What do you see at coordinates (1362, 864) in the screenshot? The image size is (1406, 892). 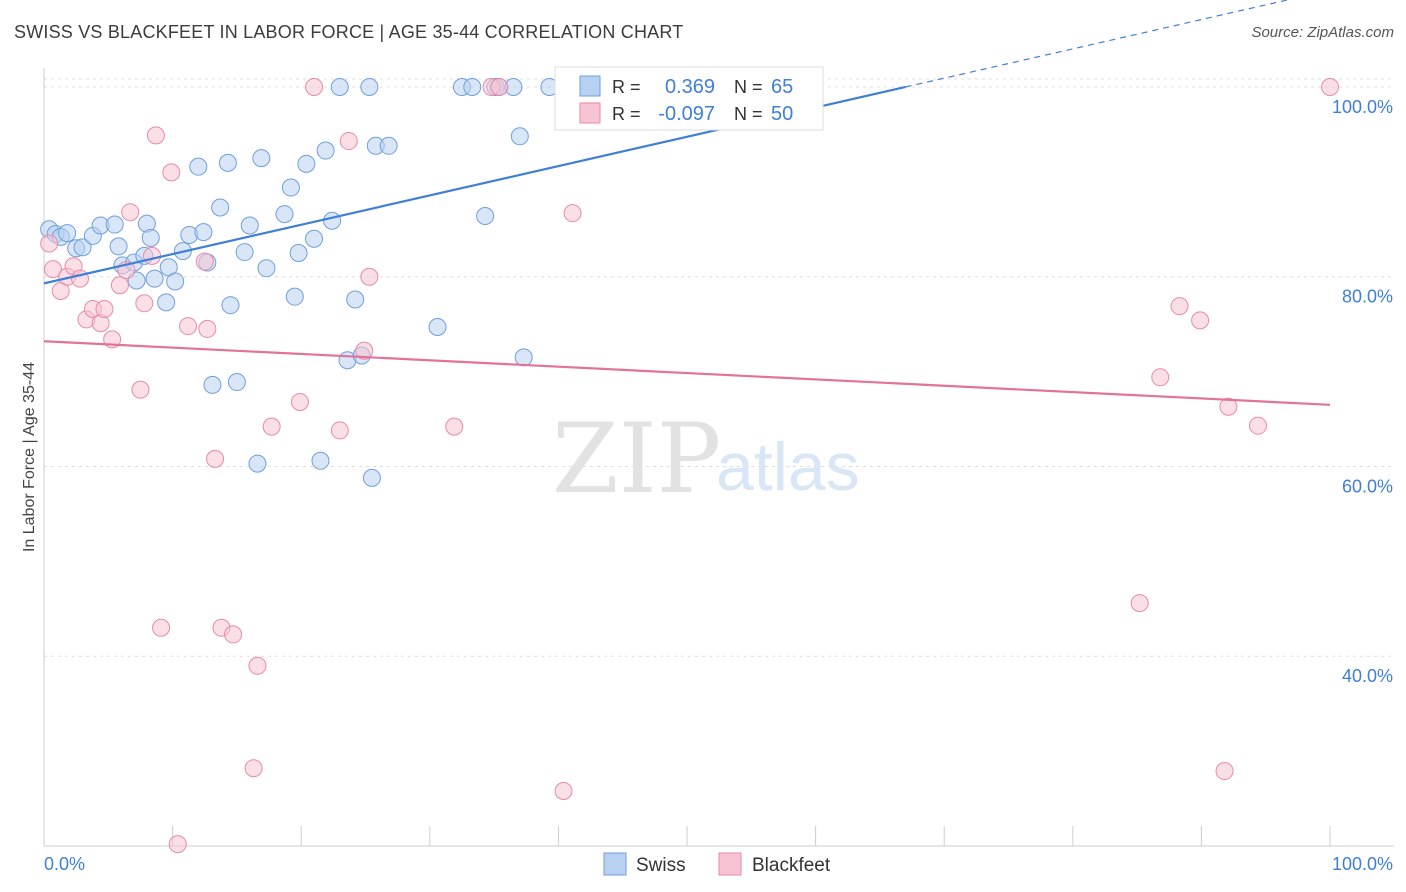 I see `x-tick-label: 100.0%` at bounding box center [1362, 864].